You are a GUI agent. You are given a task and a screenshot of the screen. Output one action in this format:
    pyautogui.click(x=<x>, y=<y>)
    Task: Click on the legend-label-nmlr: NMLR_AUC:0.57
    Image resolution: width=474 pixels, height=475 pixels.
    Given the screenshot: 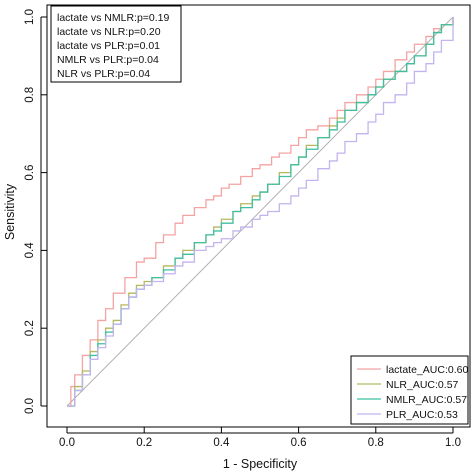 What is the action you would take?
    pyautogui.click(x=426, y=400)
    